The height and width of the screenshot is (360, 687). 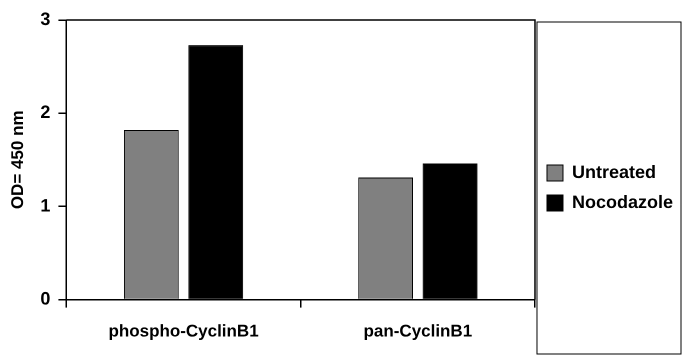 What do you see at coordinates (418, 330) in the screenshot?
I see `x-tick-label: pan-CyclinB1` at bounding box center [418, 330].